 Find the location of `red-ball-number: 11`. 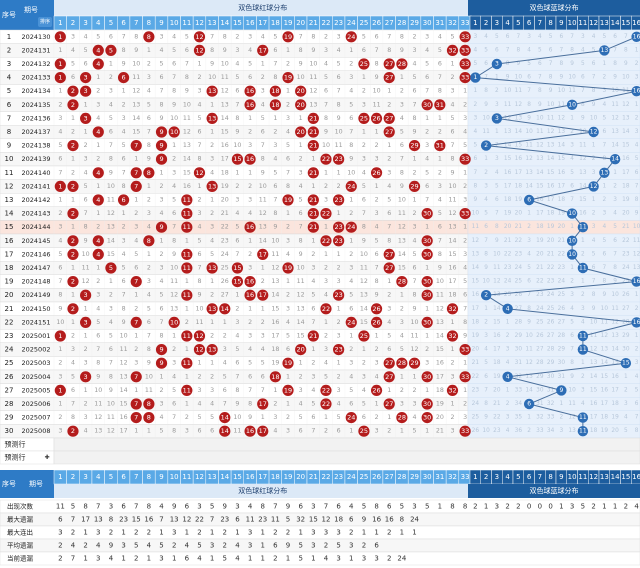

red-ball-number: 11 is located at coordinates (187, 254).